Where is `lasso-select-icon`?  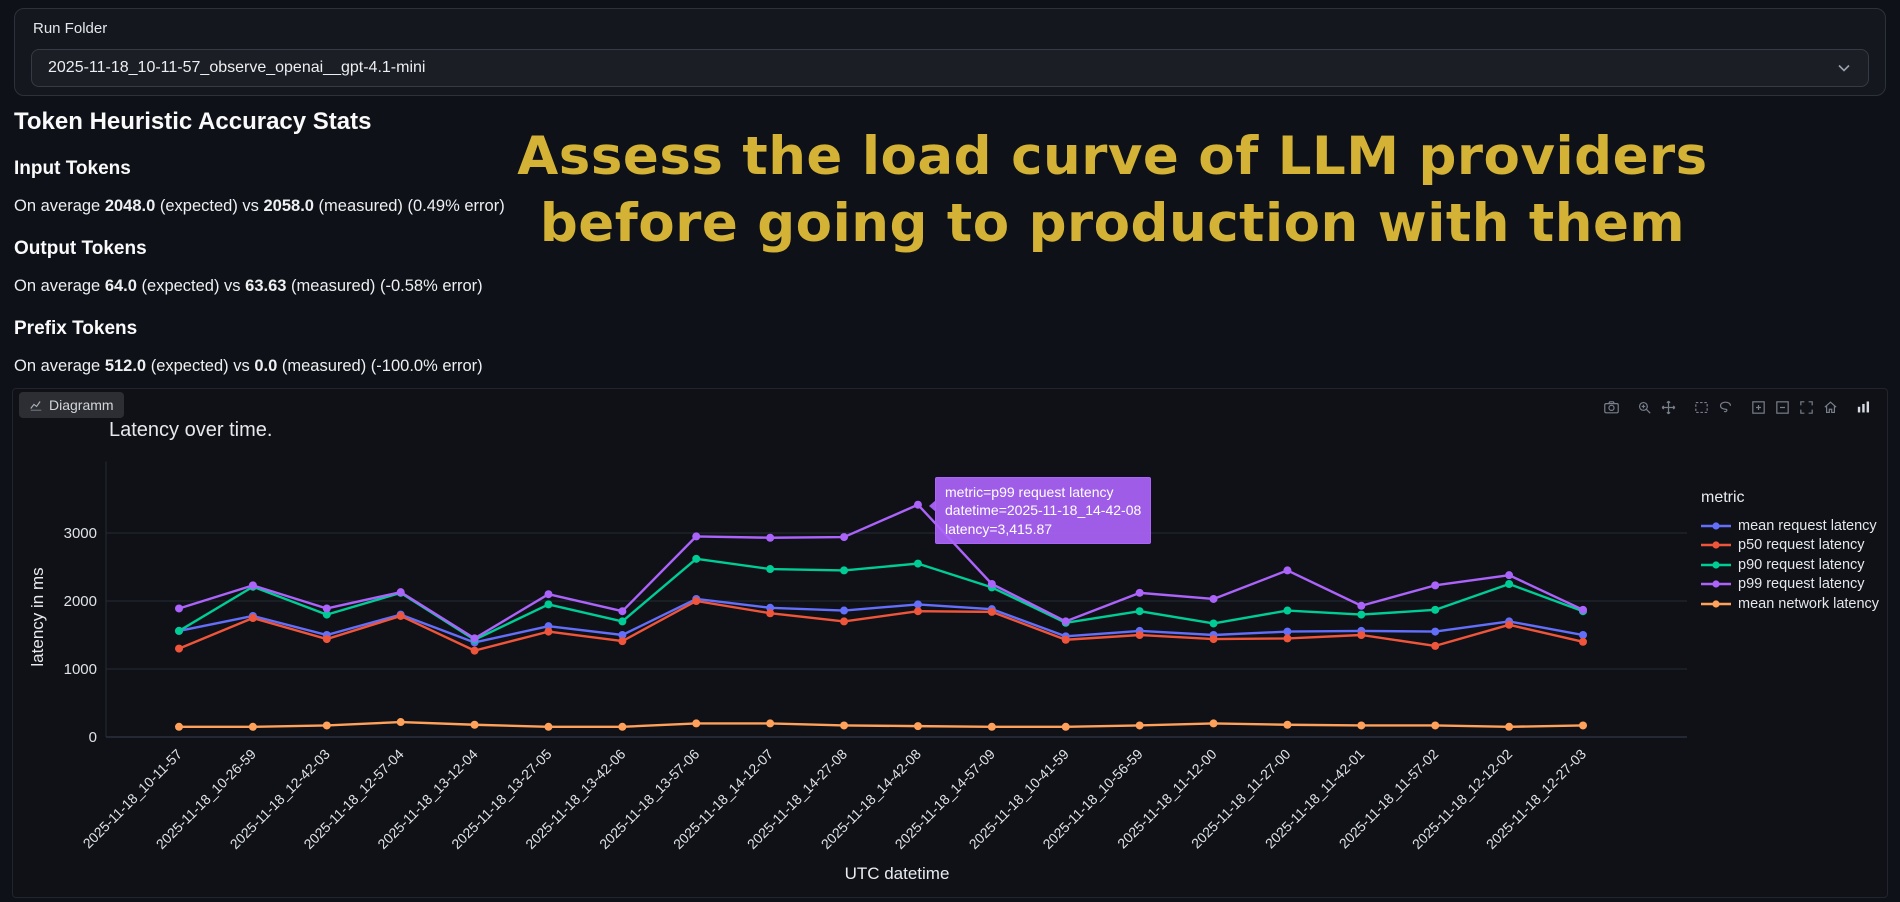 lasso-select-icon is located at coordinates (1725, 407).